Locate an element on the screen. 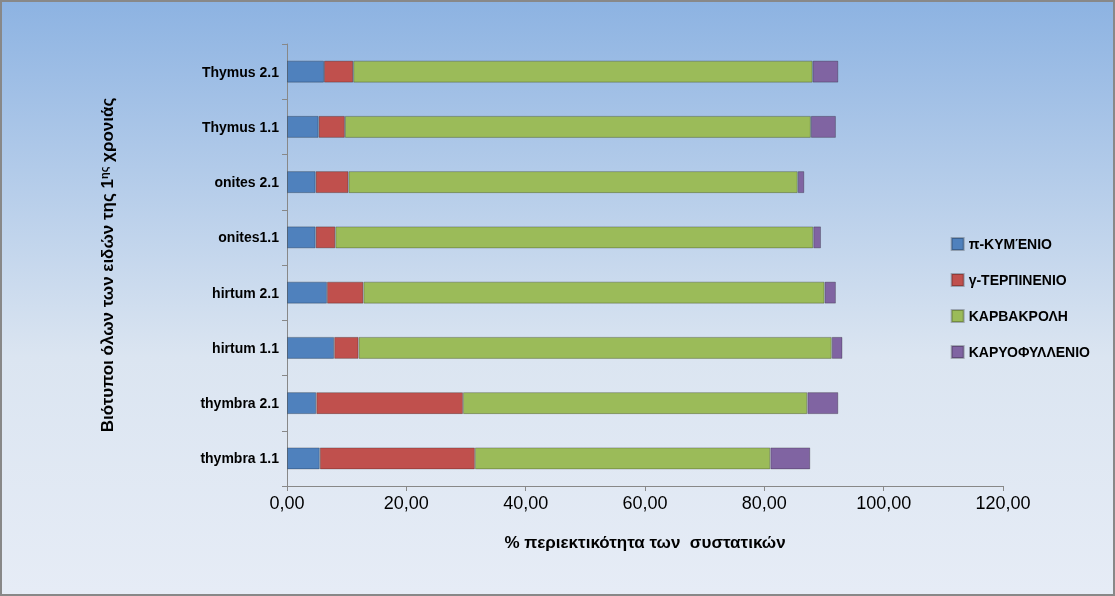  x-axis-title: % περιεκτικότητα των συστατικών is located at coordinates (645, 542).